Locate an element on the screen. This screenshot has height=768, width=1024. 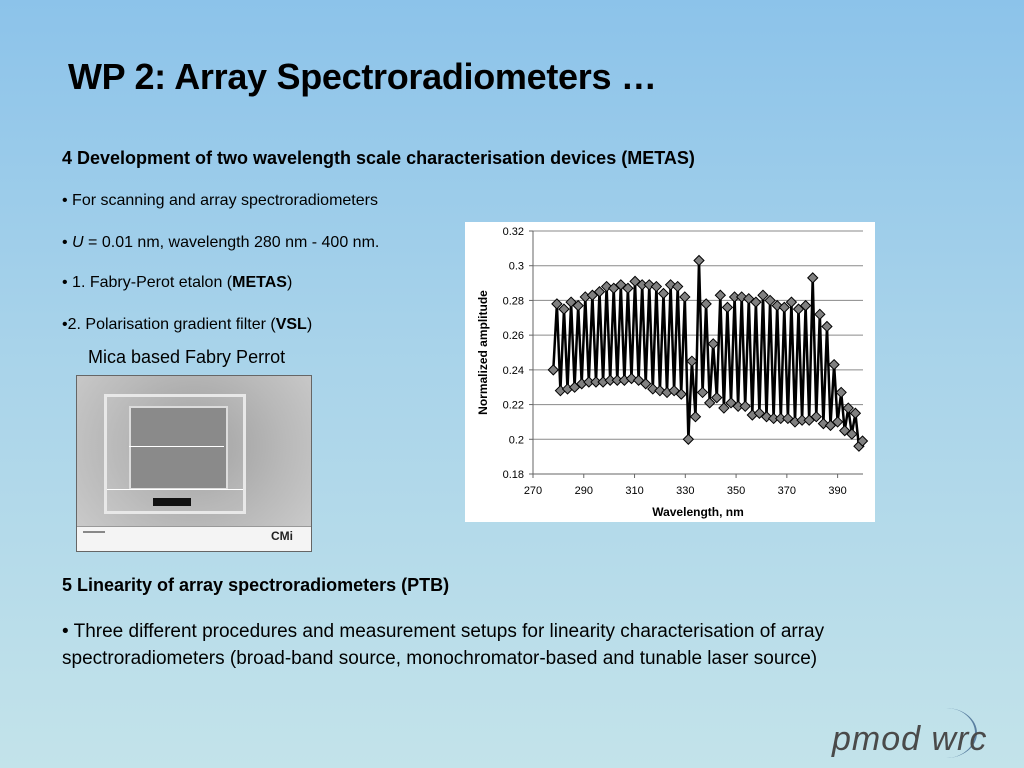
x-tick-label: 390 is located at coordinates (837, 491).